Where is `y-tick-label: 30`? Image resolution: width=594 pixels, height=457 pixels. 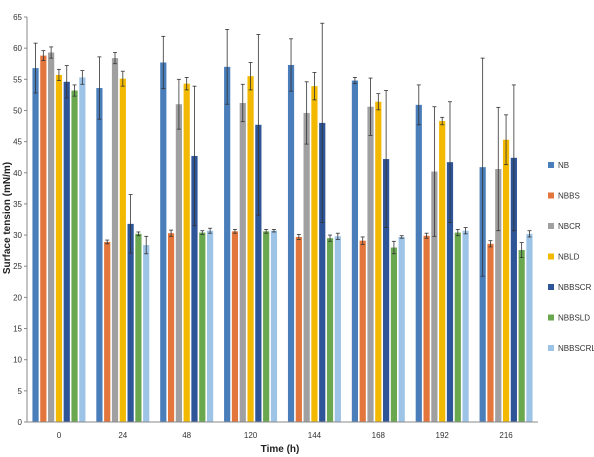
y-tick-label: 30 is located at coordinates (17, 235).